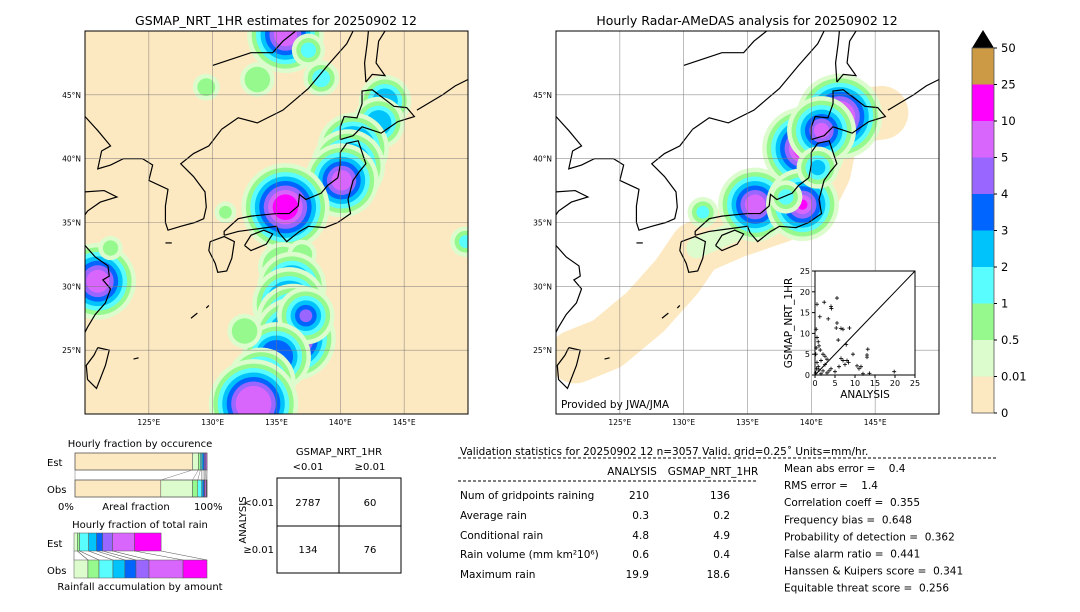 This screenshot has height=612, width=1080. I want to click on occurrence-est-frame, so click(141, 461).